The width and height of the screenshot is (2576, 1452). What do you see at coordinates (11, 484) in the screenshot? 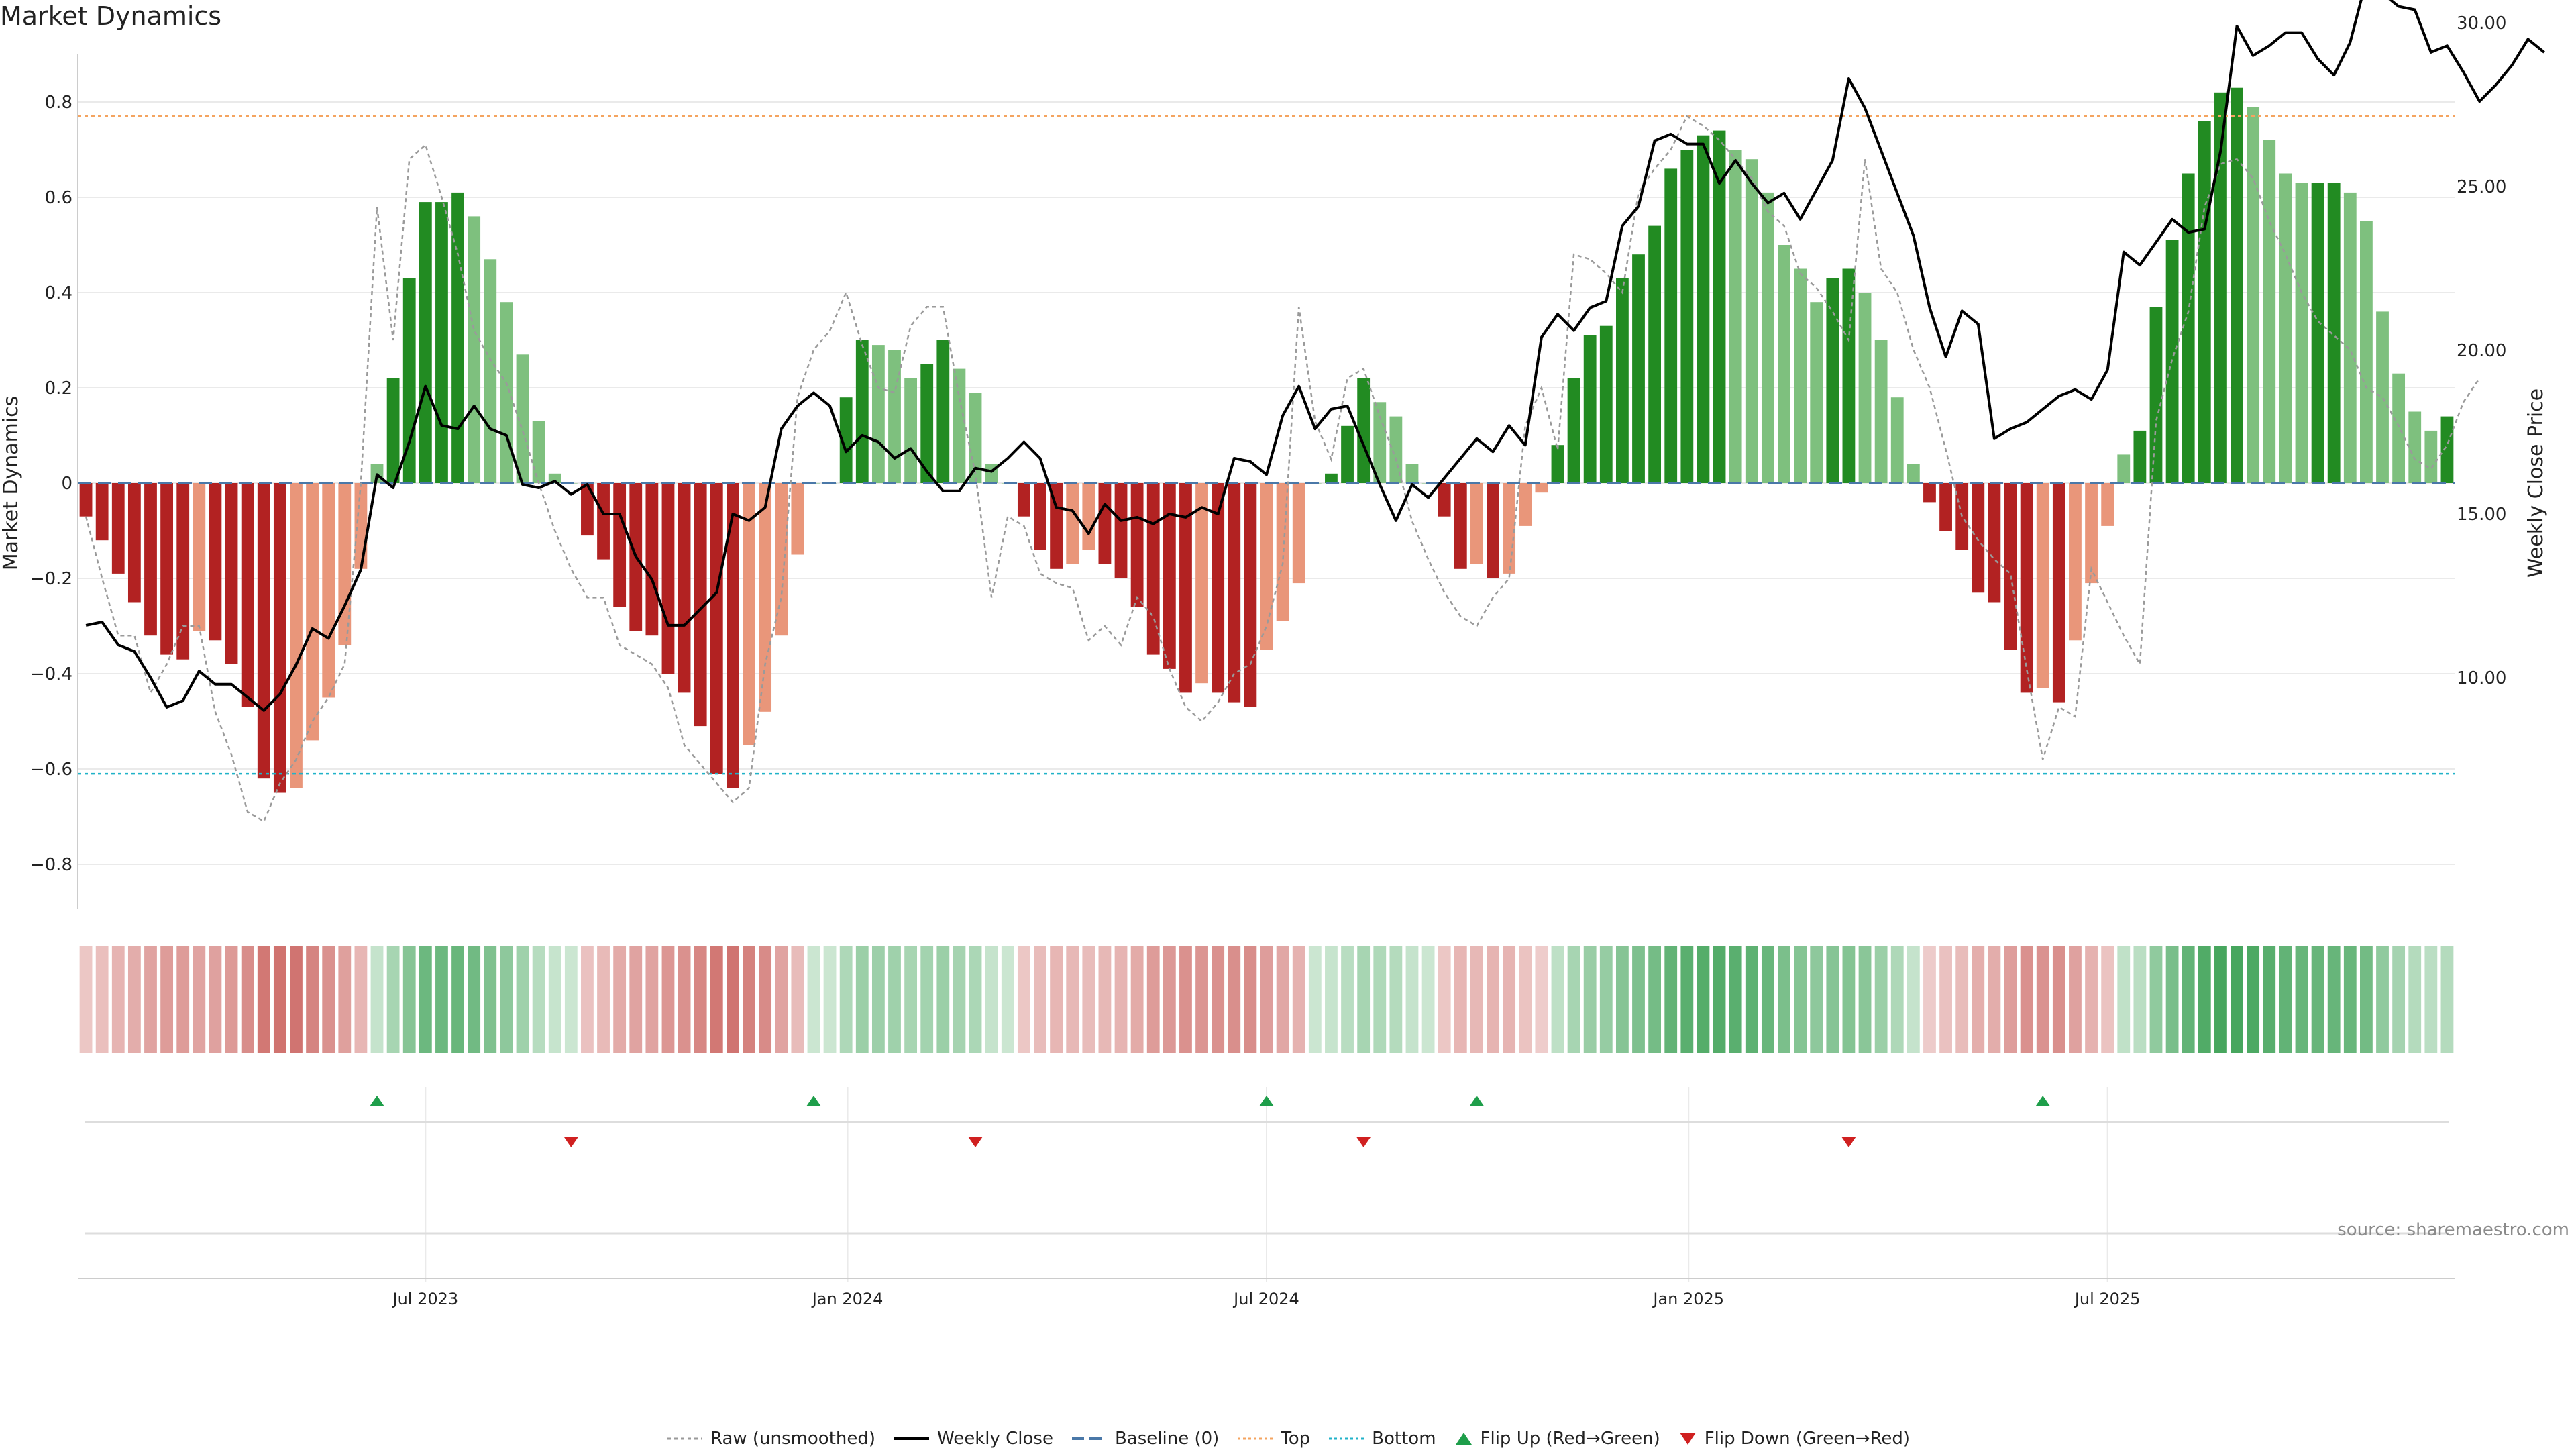
I see `y-axis-label-left: Market Dynamics` at bounding box center [11, 484].